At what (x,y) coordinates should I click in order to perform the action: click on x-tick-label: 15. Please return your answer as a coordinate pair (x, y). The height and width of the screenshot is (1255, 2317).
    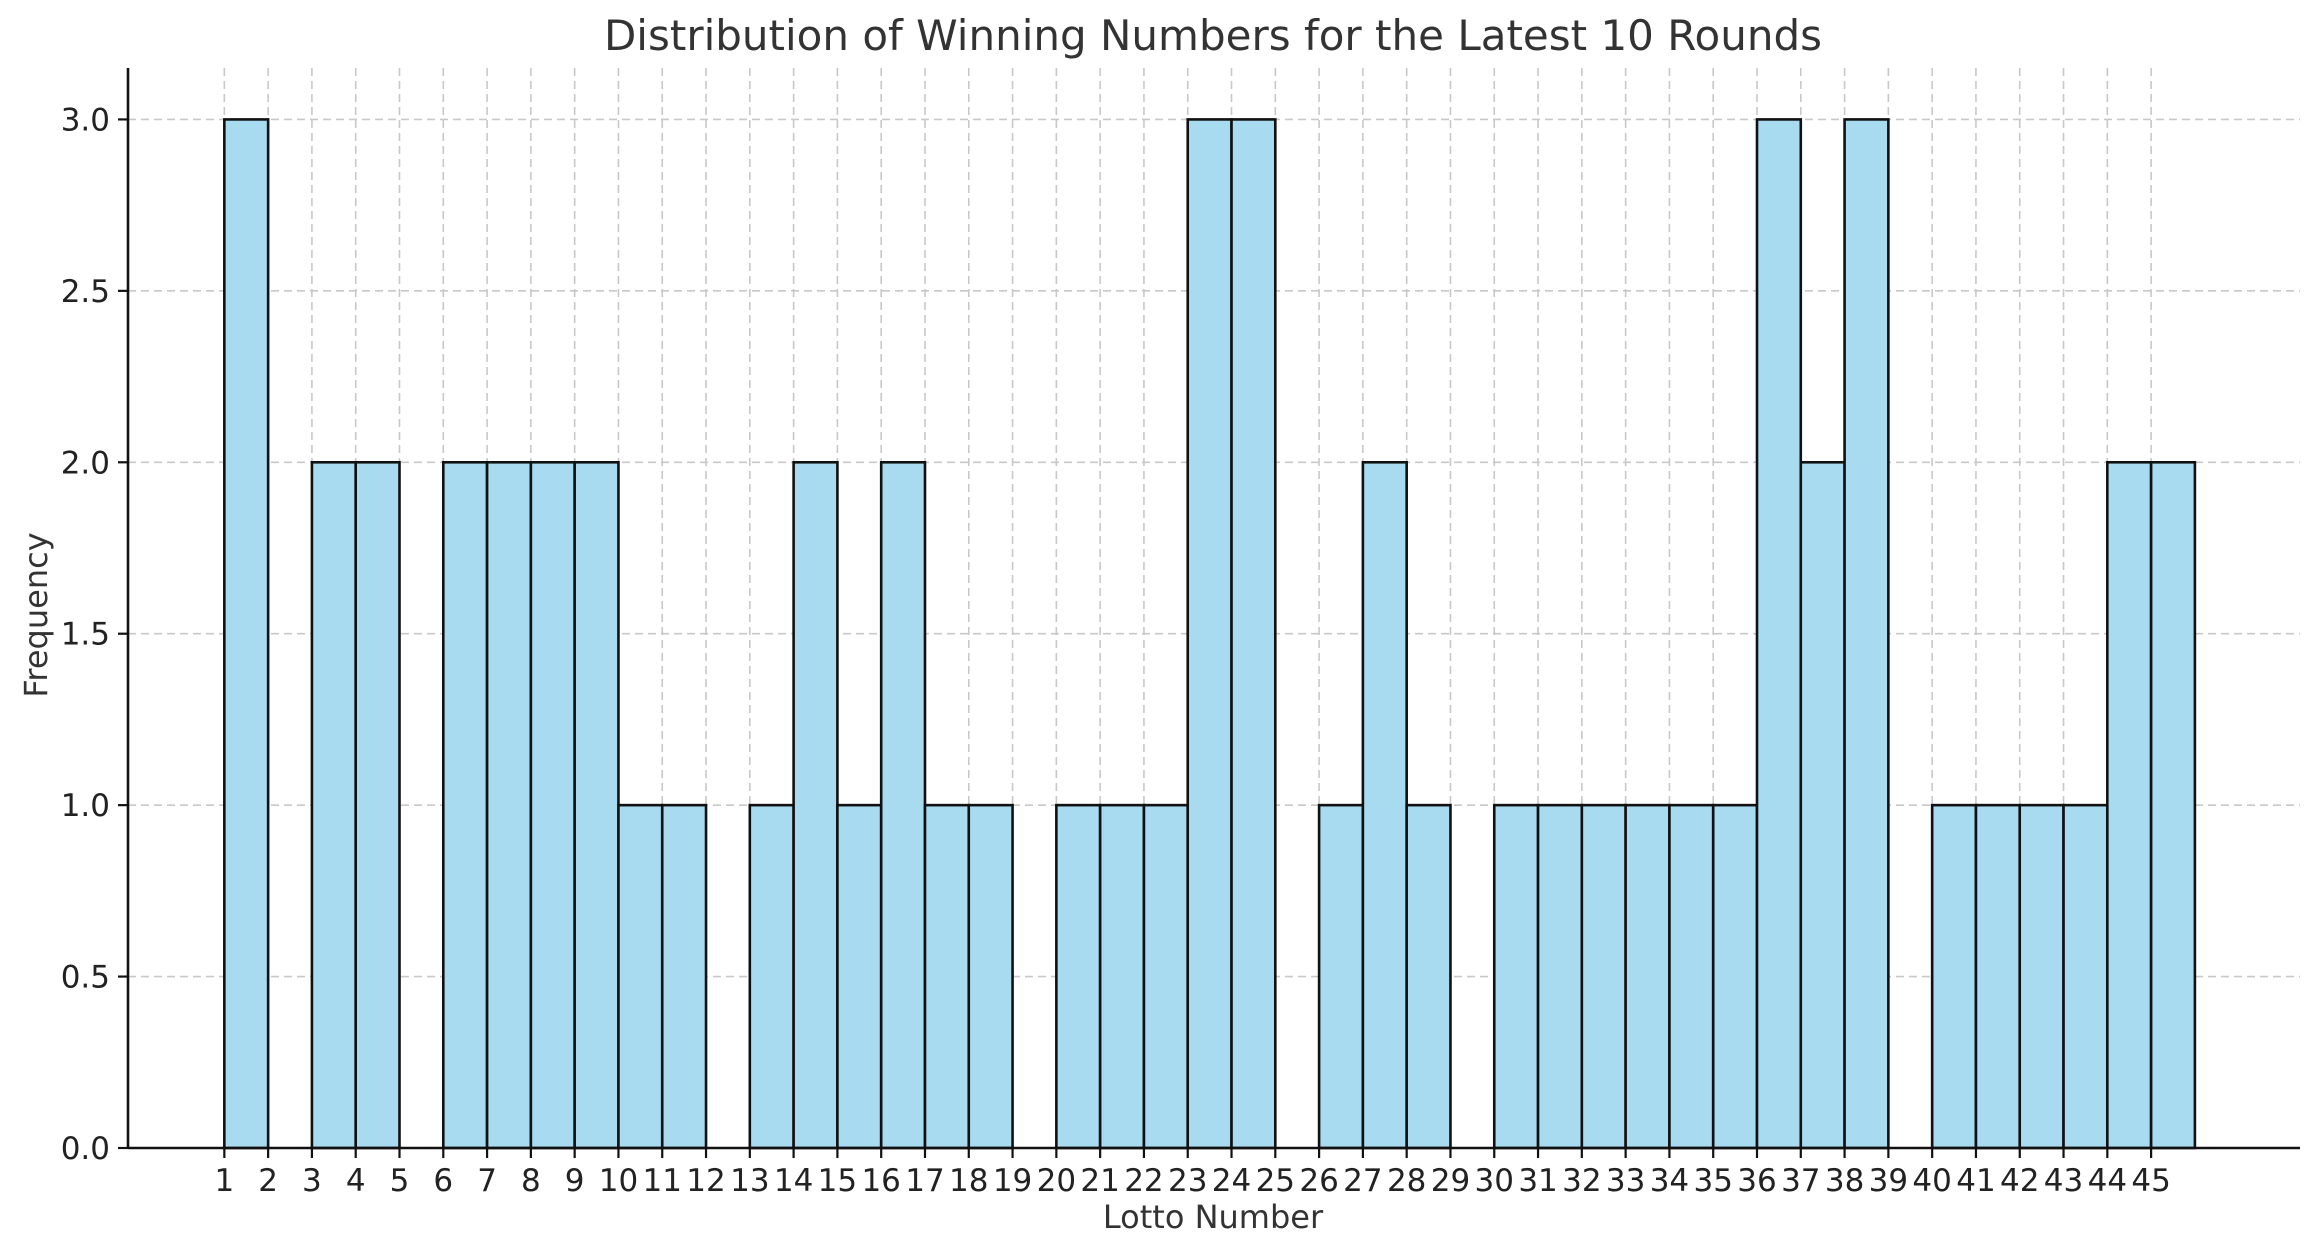
    Looking at the image, I should click on (837, 1181).